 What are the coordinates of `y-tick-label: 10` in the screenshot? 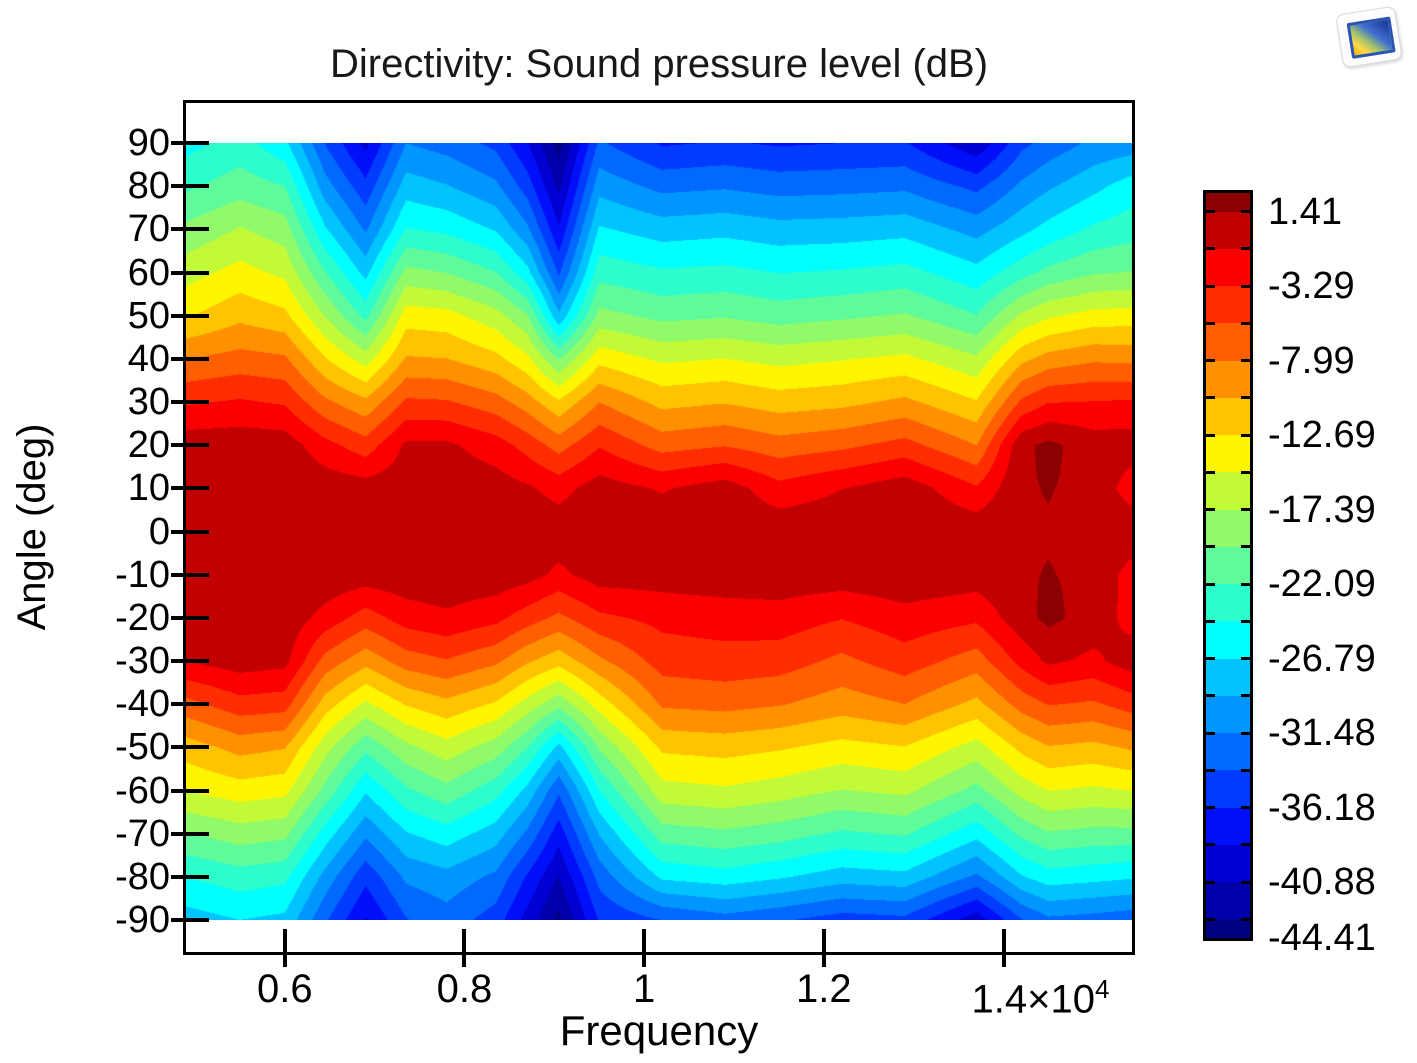 It's located at (148, 488).